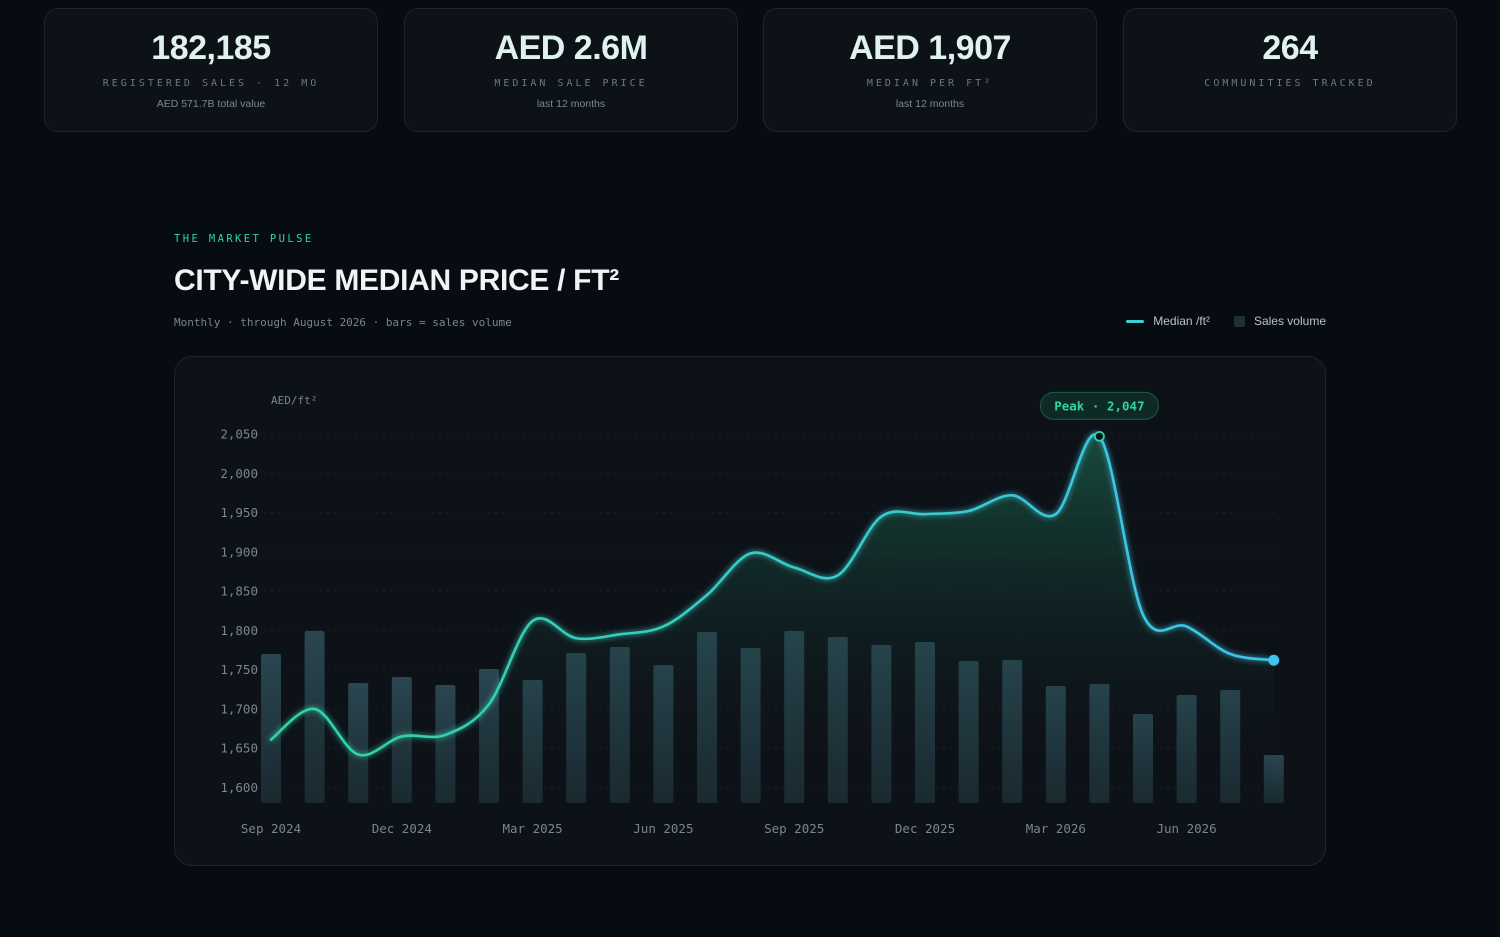 The height and width of the screenshot is (937, 1500). What do you see at coordinates (1186, 828) in the screenshot?
I see `x-tick-label: Jun 2026` at bounding box center [1186, 828].